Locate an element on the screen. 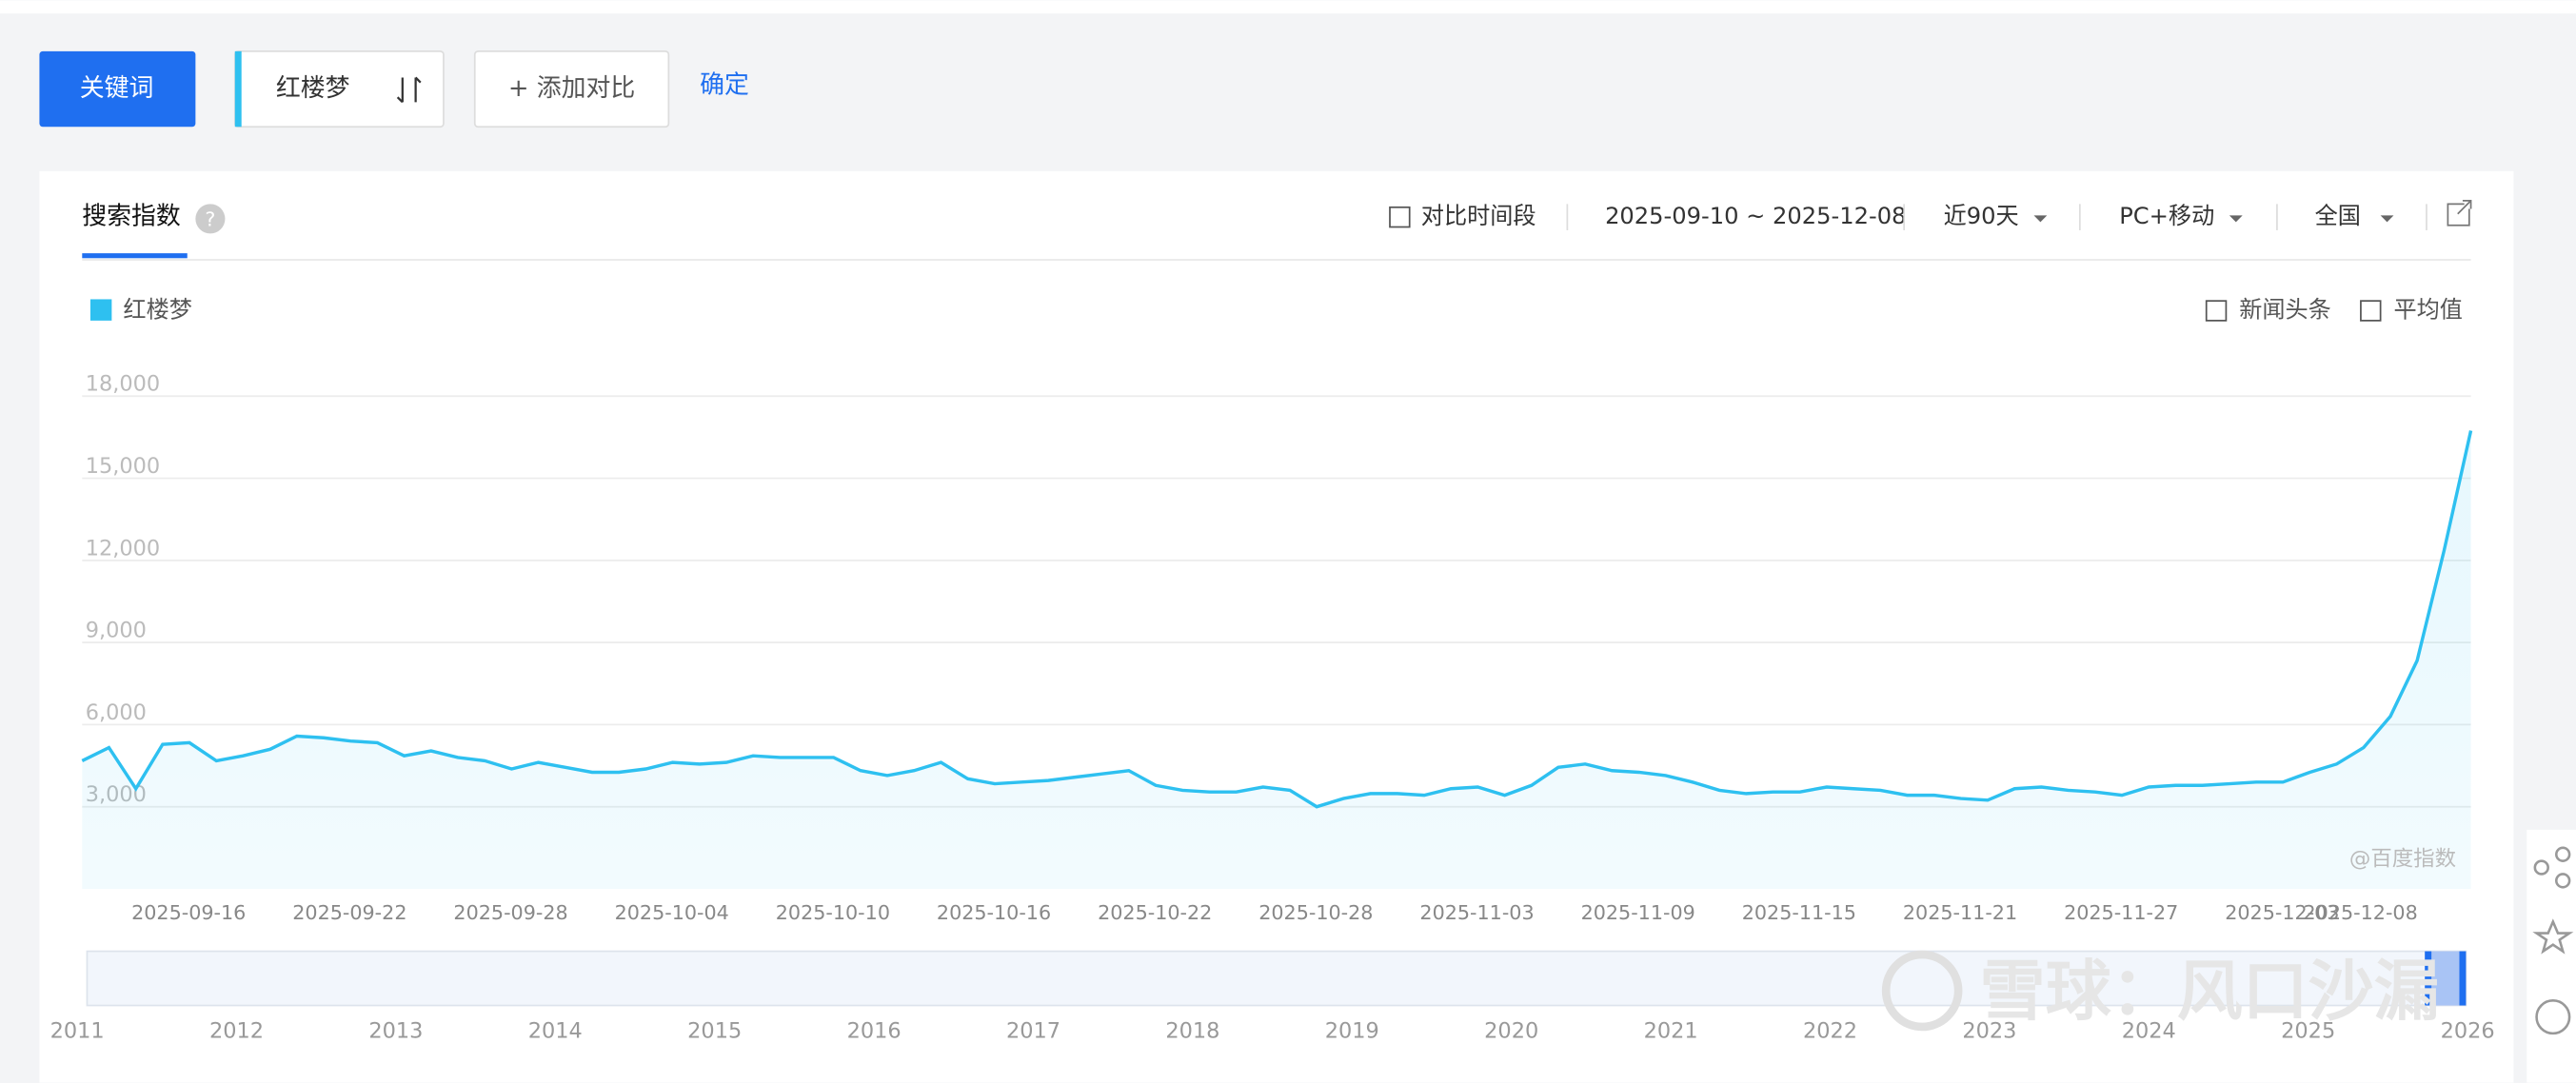 The image size is (2576, 1083). year-label: 2016 is located at coordinates (874, 1031).